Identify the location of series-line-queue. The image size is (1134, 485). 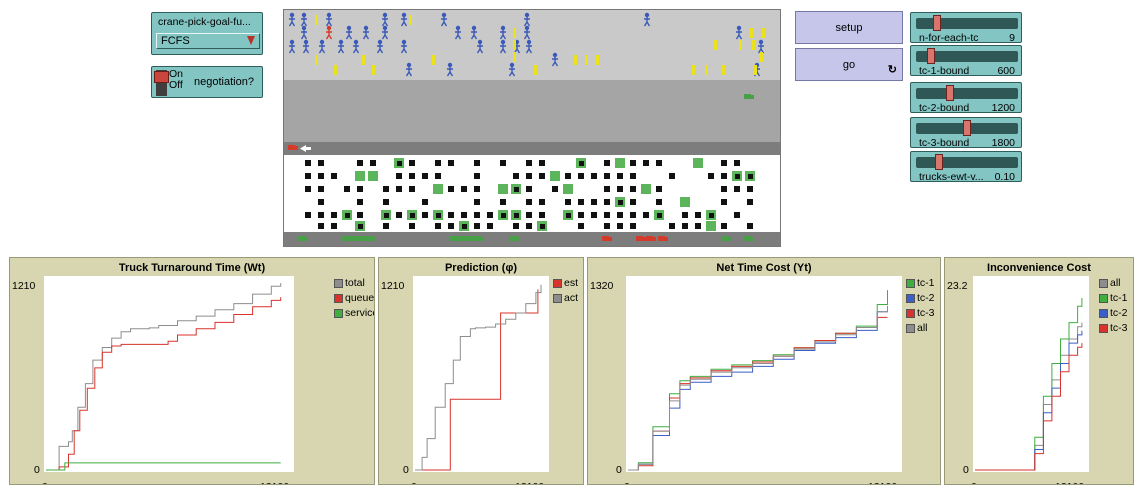
(164, 384).